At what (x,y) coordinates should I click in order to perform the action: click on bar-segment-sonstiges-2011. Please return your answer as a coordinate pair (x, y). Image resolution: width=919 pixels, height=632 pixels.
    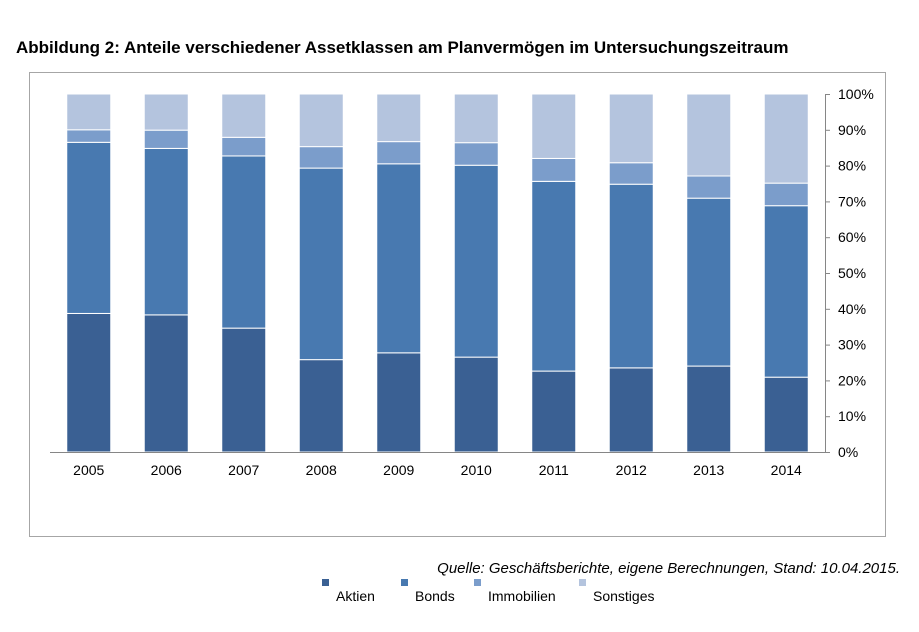
    Looking at the image, I should click on (554, 126).